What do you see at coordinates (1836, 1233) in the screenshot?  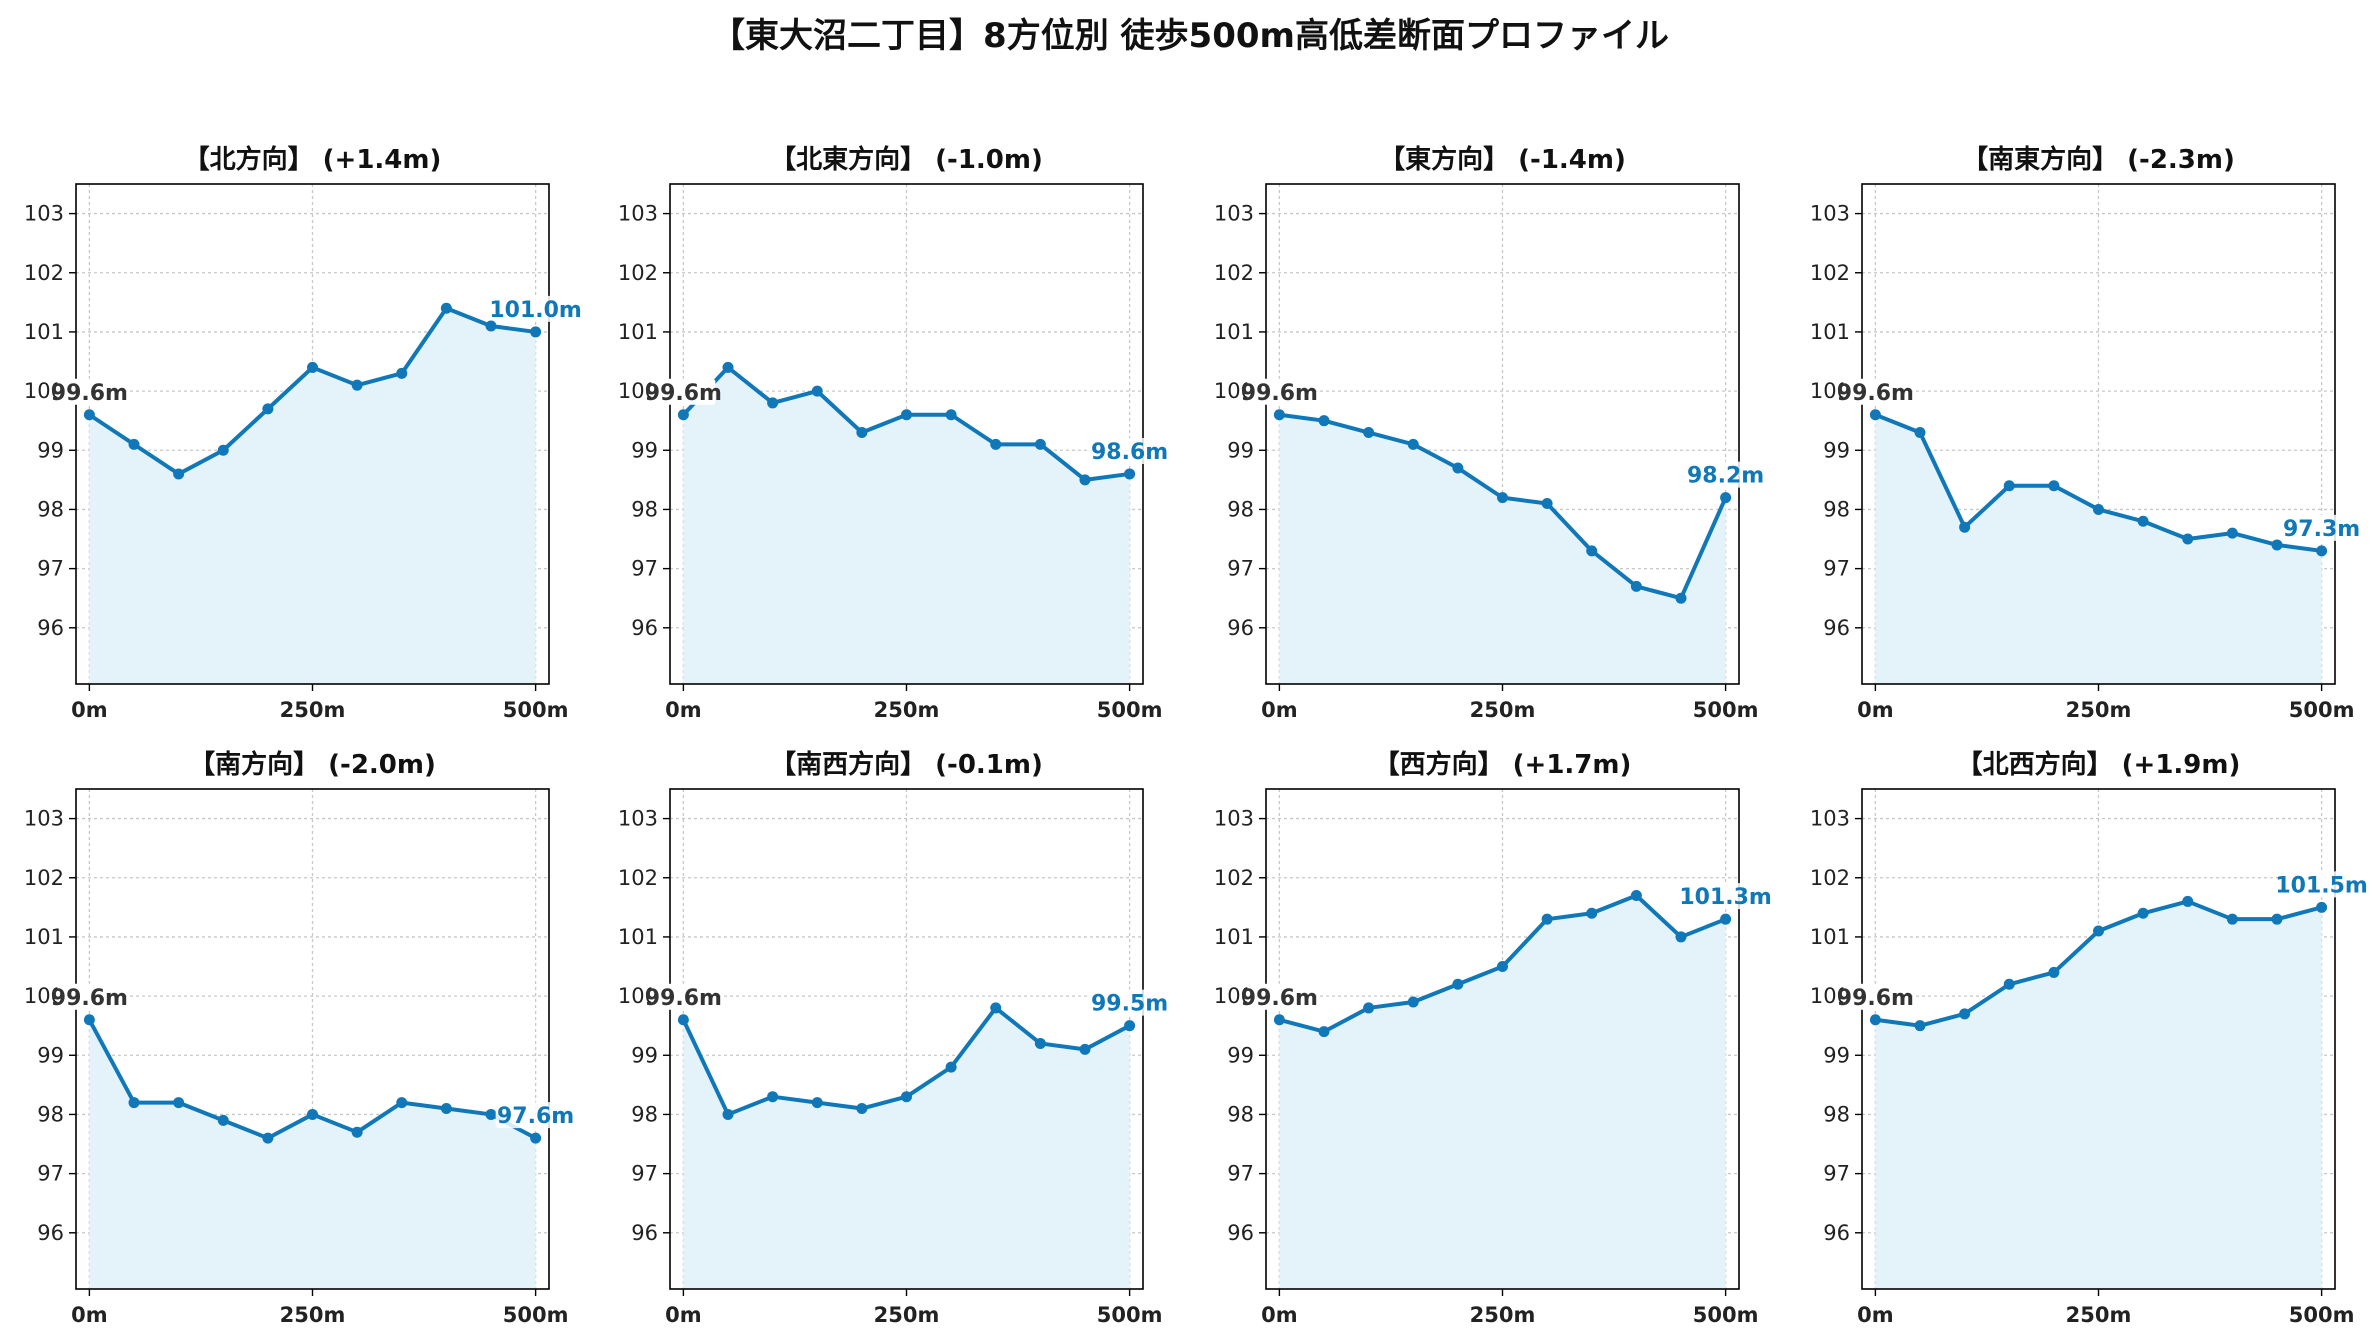 I see `y-tick-label: 96` at bounding box center [1836, 1233].